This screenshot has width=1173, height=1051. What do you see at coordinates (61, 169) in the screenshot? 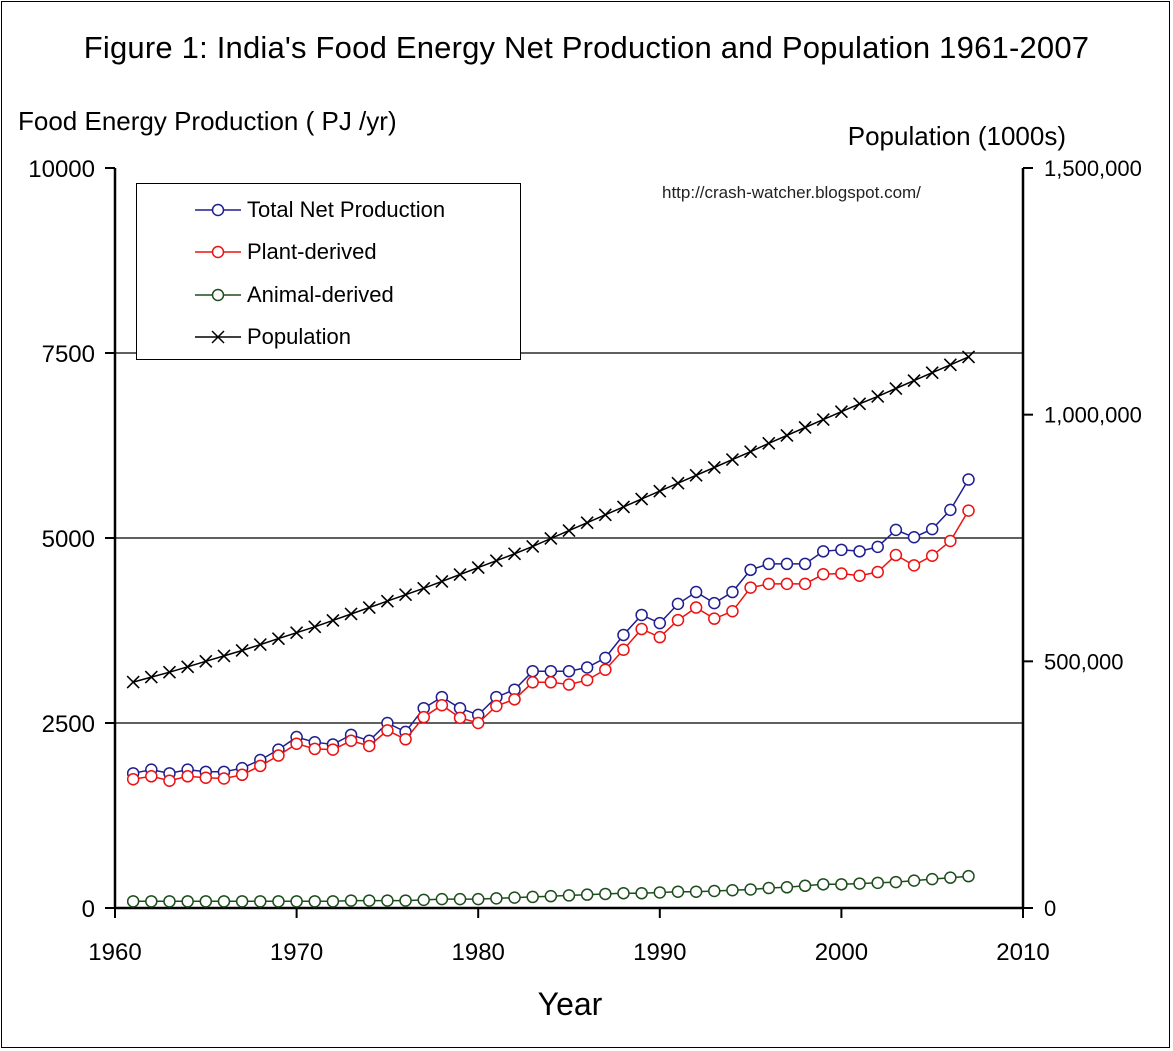
I see `left-tick-label: 10000` at bounding box center [61, 169].